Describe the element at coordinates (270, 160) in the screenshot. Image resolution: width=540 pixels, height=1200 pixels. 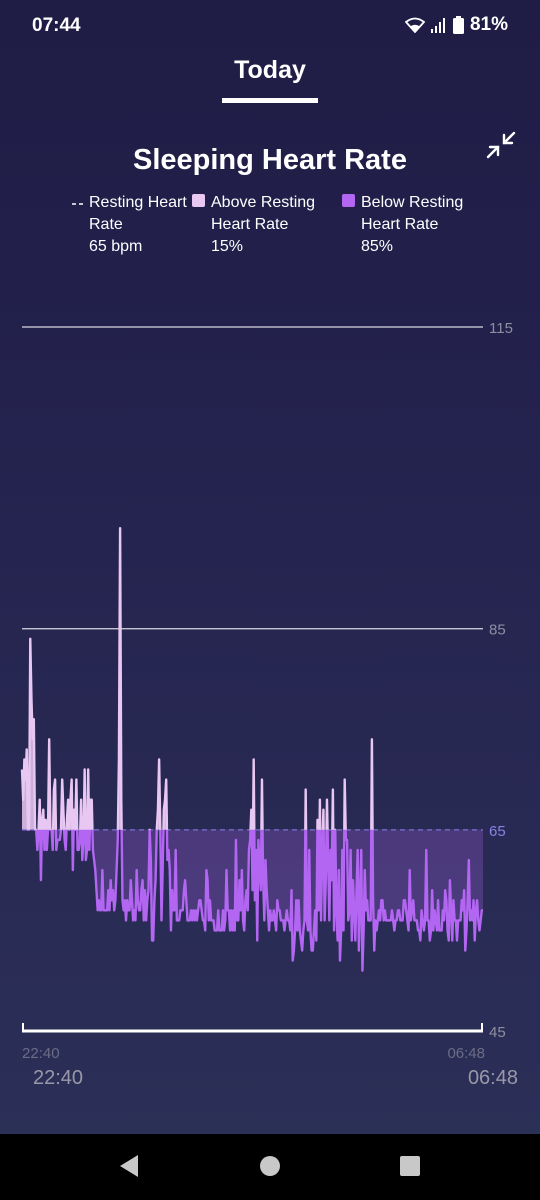
I see `page-title: Sleeping Heart Rate` at that location.